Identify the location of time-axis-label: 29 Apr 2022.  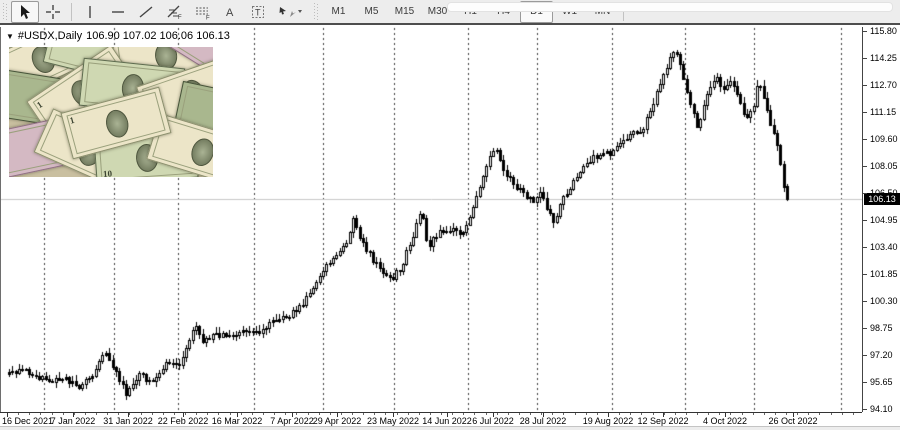
(337, 421).